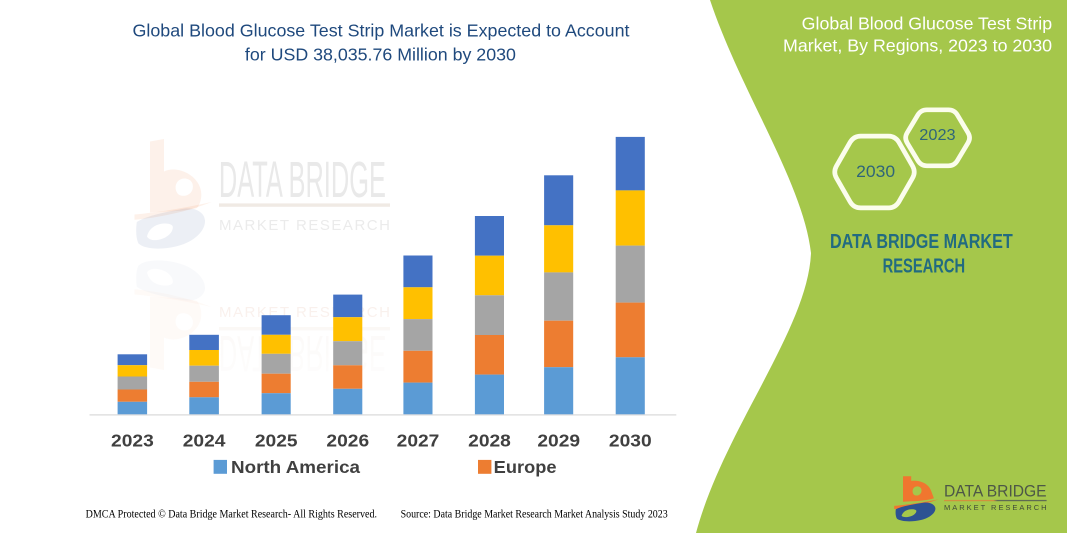  What do you see at coordinates (917, 45) in the screenshot?
I see `svg-text:Market, By Regions, 2023 to 20: Market, By Regions, 2023 to 2030` at bounding box center [917, 45].